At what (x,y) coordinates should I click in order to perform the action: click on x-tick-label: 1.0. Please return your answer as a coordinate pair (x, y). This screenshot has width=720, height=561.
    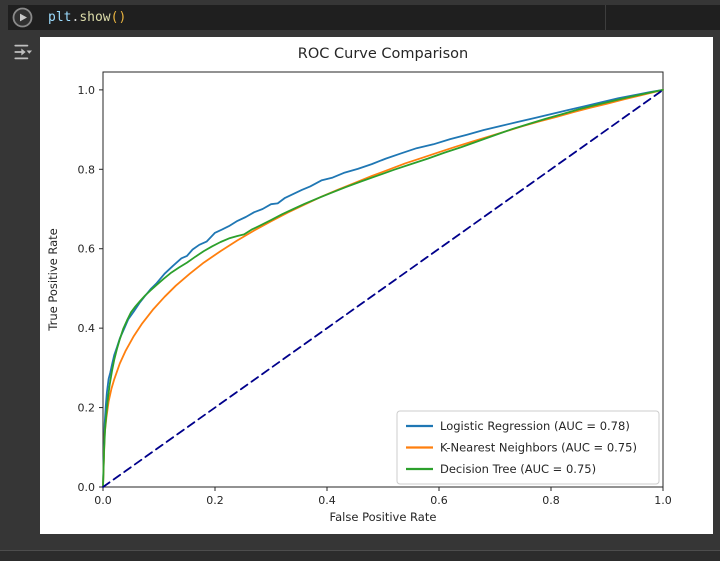
    Looking at the image, I should click on (663, 500).